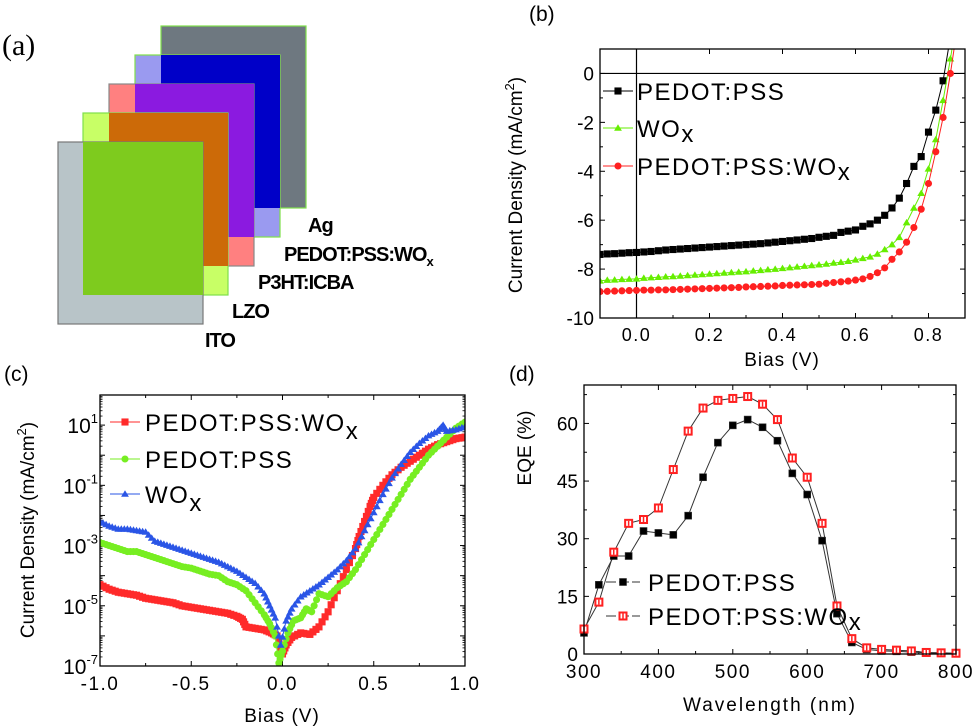 The height and width of the screenshot is (728, 980). What do you see at coordinates (220, 341) in the screenshot?
I see `layer-label-ito: ITO` at bounding box center [220, 341].